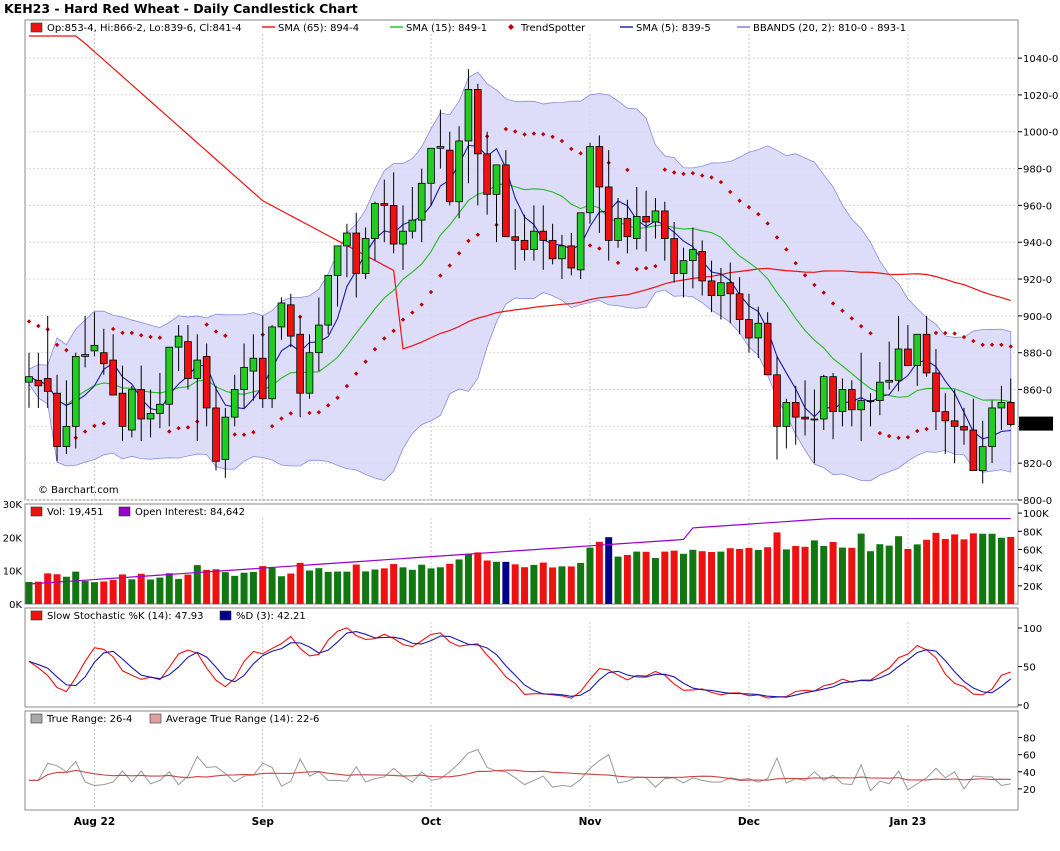 Image resolution: width=1060 pixels, height=851 pixels. I want to click on y-tick-label: 1040-0, so click(1040, 59).